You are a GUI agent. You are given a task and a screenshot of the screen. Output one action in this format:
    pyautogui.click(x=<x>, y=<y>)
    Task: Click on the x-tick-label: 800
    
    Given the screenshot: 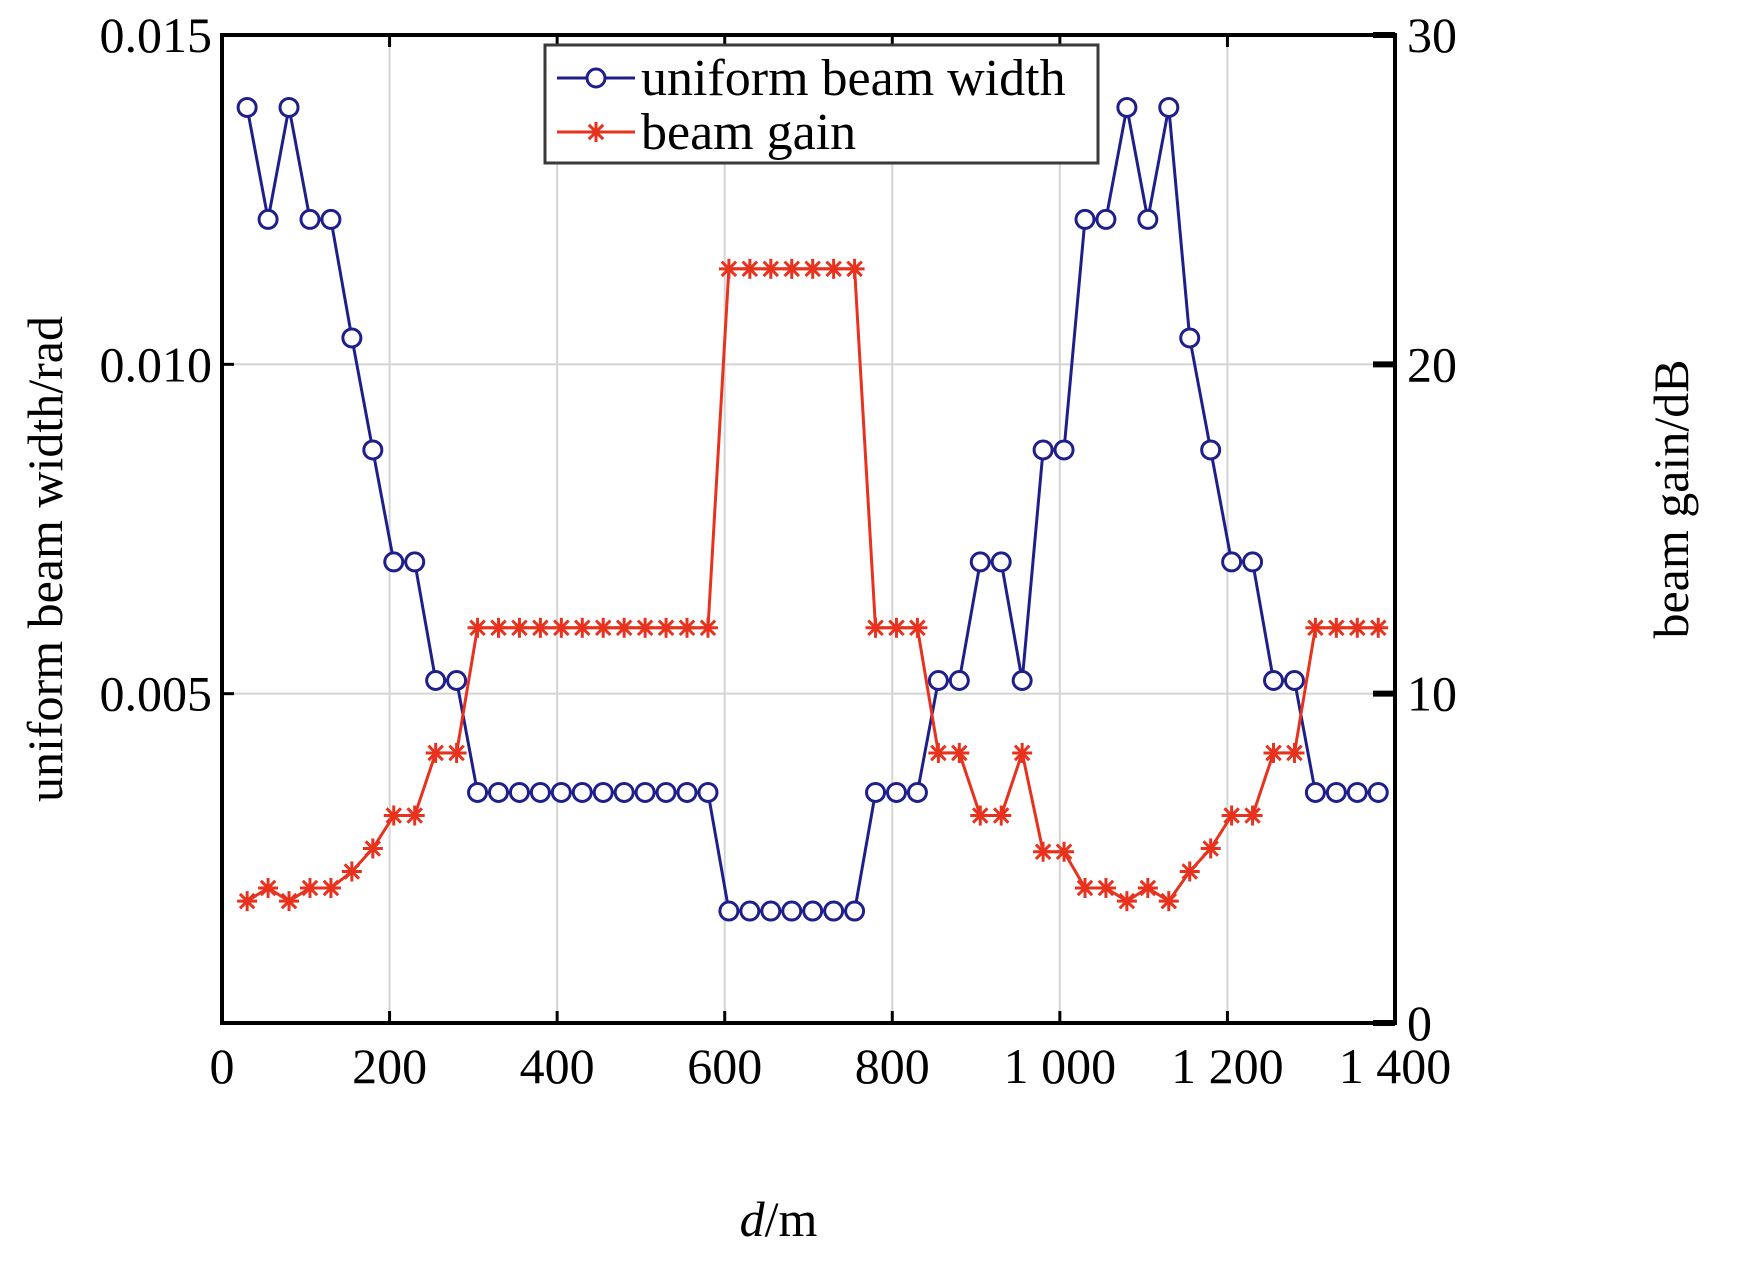 What is the action you would take?
    pyautogui.click(x=892, y=1066)
    